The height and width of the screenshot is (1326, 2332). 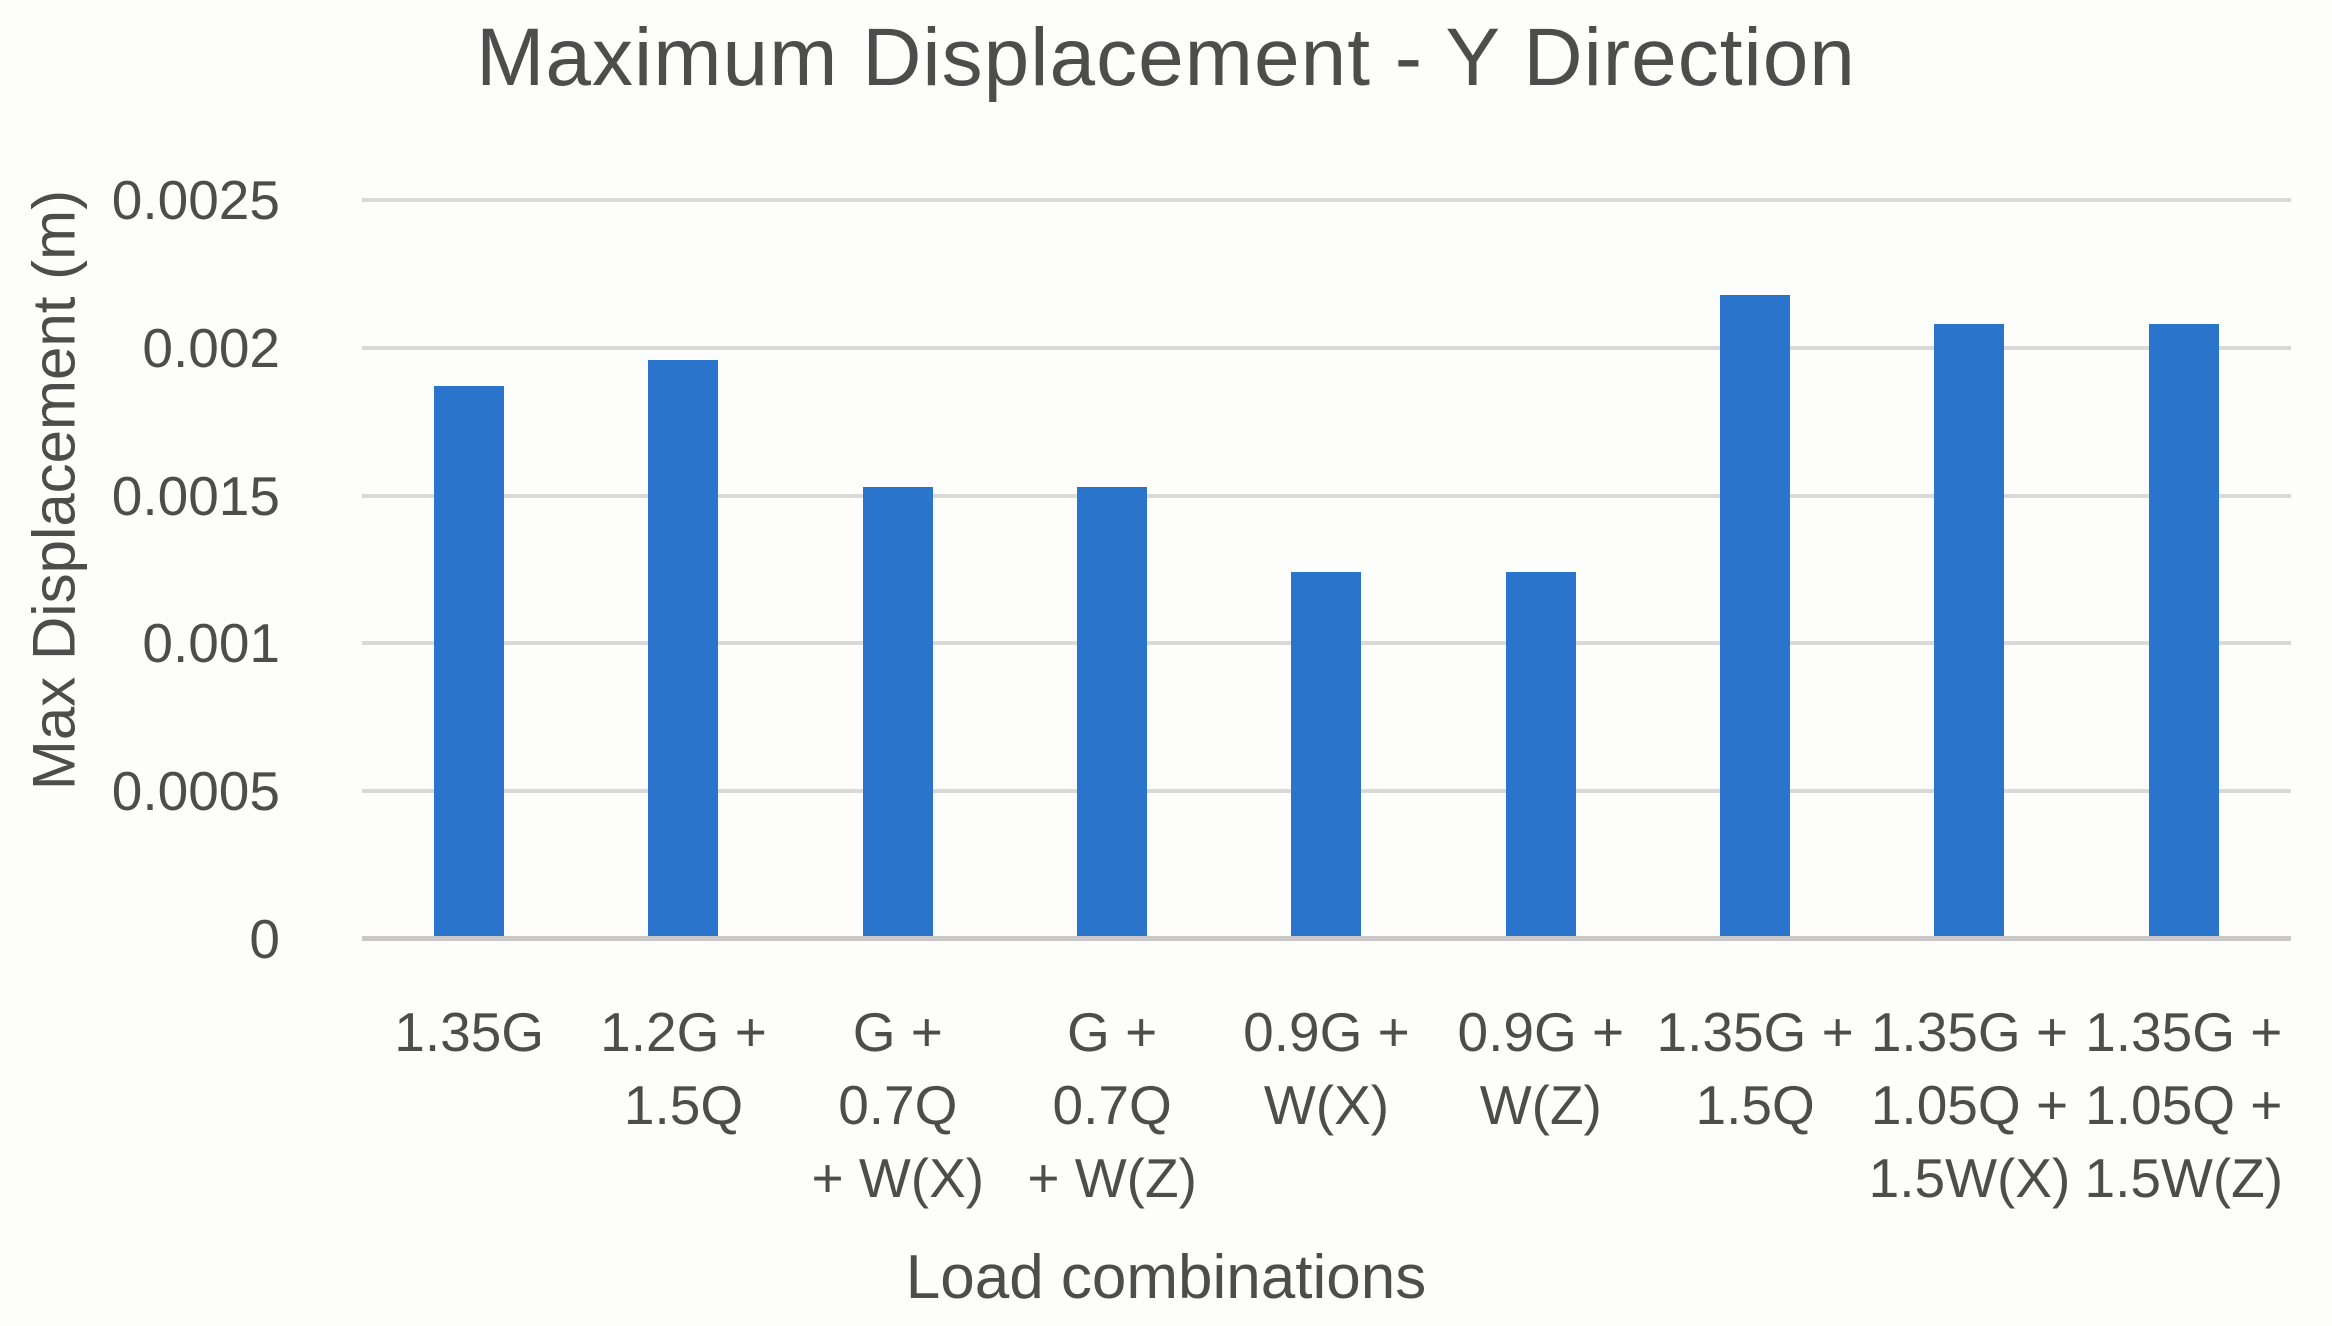 What do you see at coordinates (1969, 631) in the screenshot?
I see `bar-1.35G + 1.05Q + 1.5W(X)` at bounding box center [1969, 631].